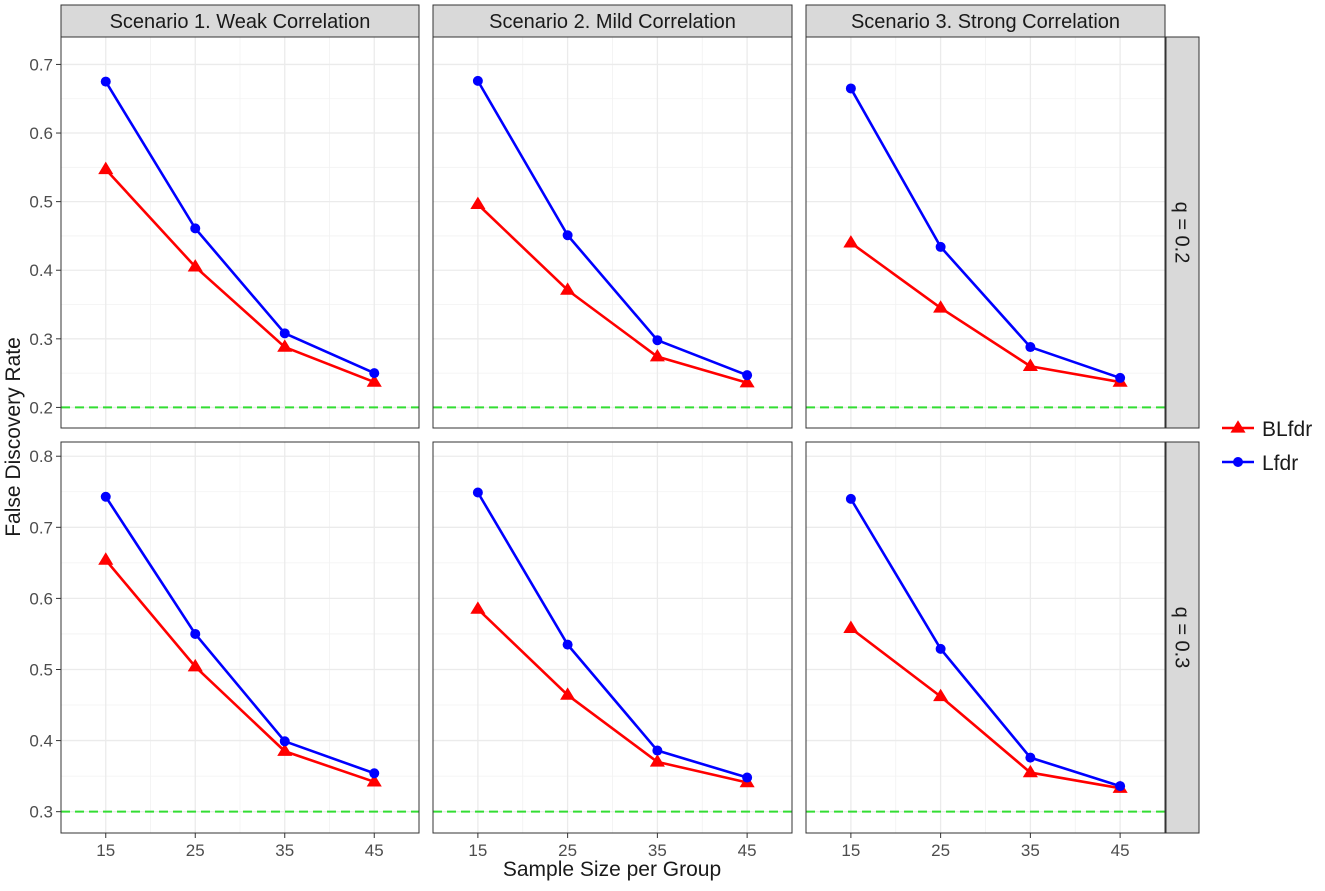 The image size is (1325, 891). I want to click on facet-strip-row-label: q = 0.3, so click(1182, 638).